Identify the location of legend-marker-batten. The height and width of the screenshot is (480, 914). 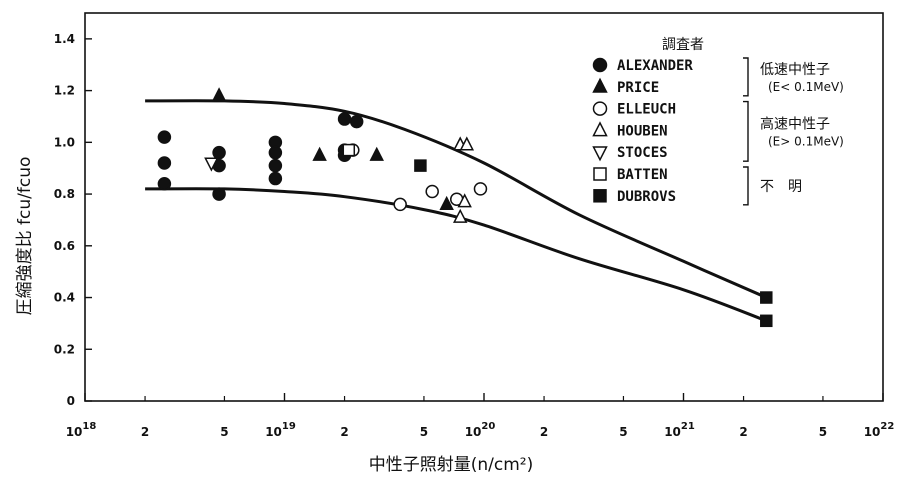
(600, 174).